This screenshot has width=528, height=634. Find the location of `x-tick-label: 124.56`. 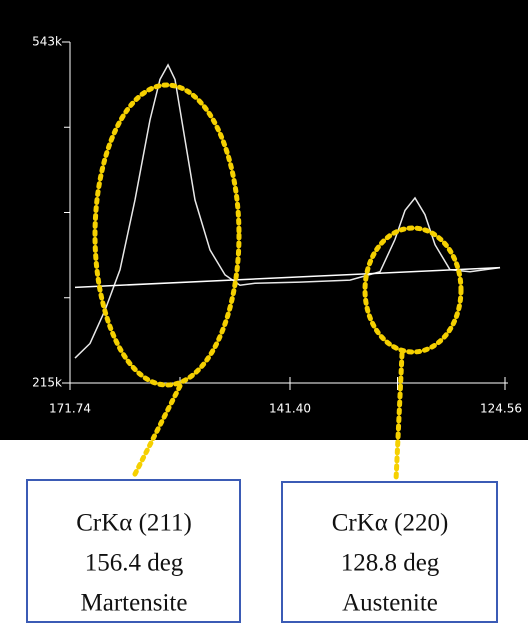

x-tick-label: 124.56 is located at coordinates (501, 409).